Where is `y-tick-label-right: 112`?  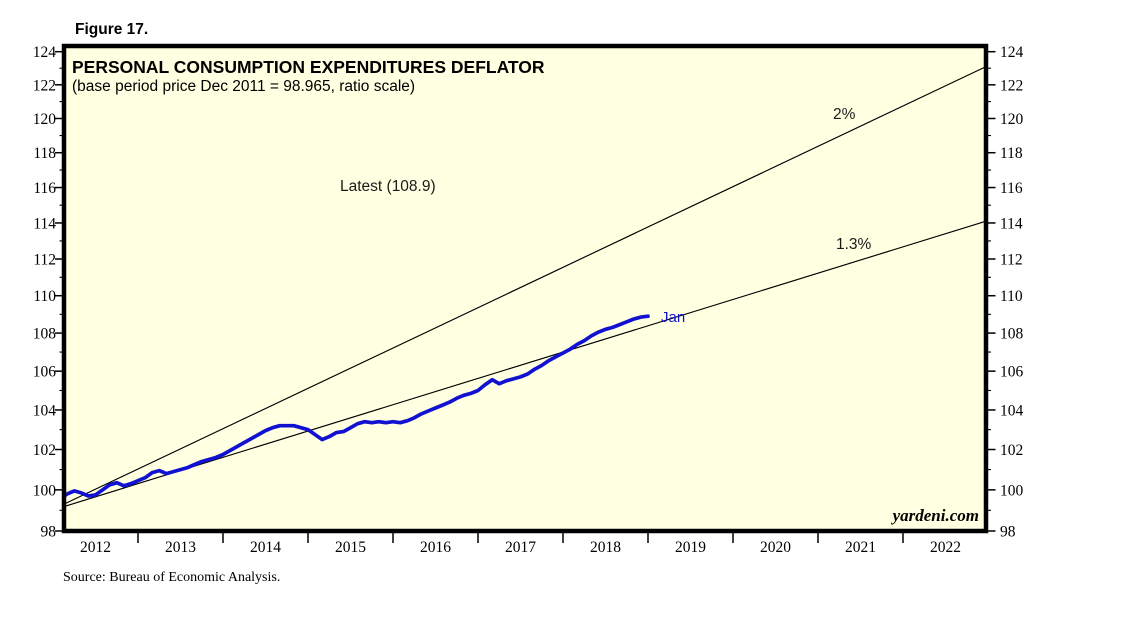 y-tick-label-right: 112 is located at coordinates (1011, 260).